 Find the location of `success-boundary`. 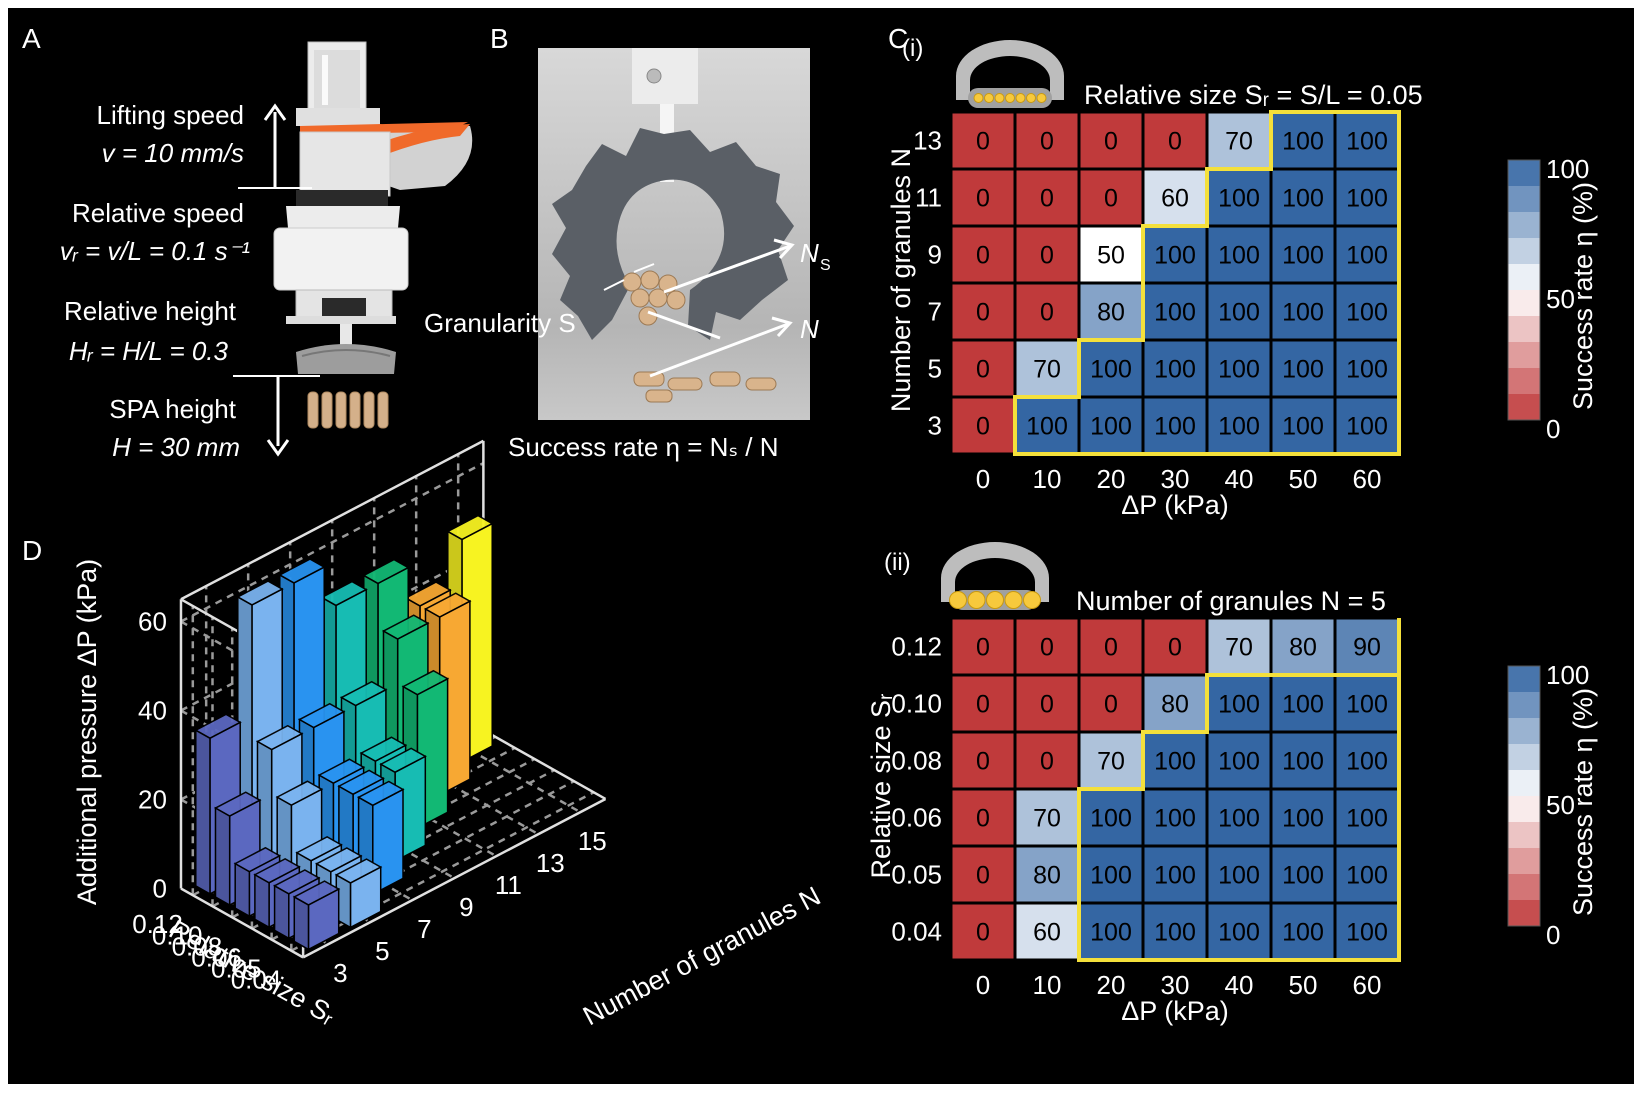

success-boundary is located at coordinates (1239, 790).